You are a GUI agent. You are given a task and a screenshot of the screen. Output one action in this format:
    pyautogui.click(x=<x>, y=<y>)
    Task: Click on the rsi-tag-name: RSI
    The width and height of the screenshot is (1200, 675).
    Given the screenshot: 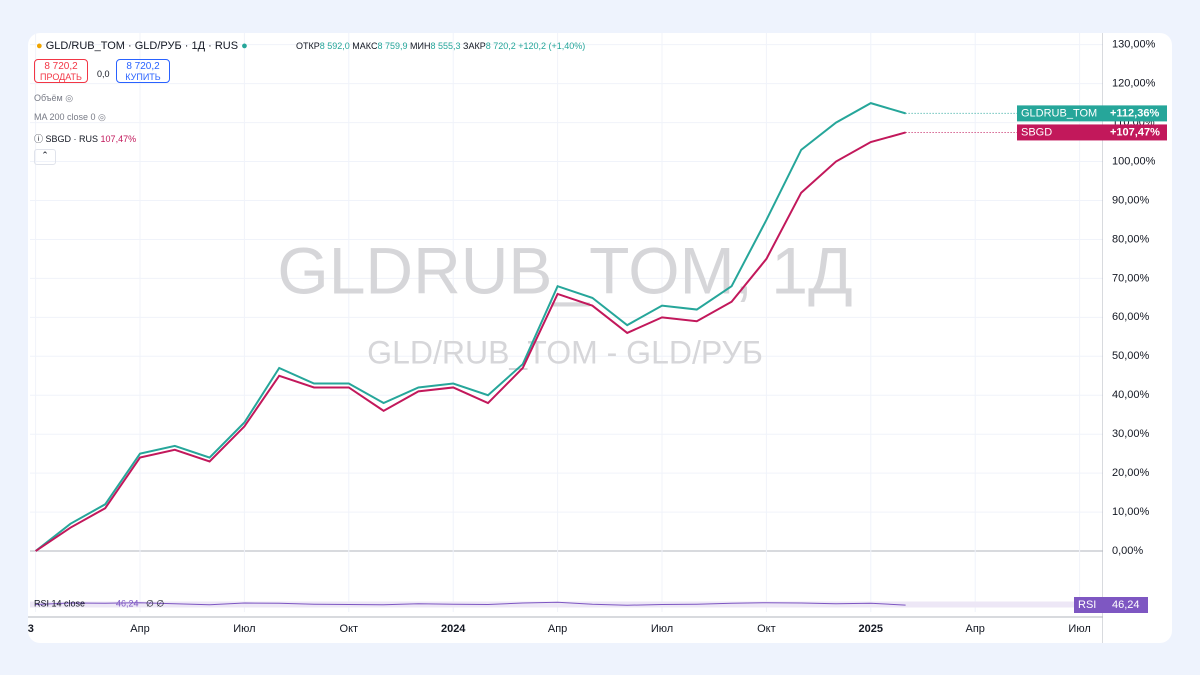 What is the action you would take?
    pyautogui.click(x=1087, y=605)
    